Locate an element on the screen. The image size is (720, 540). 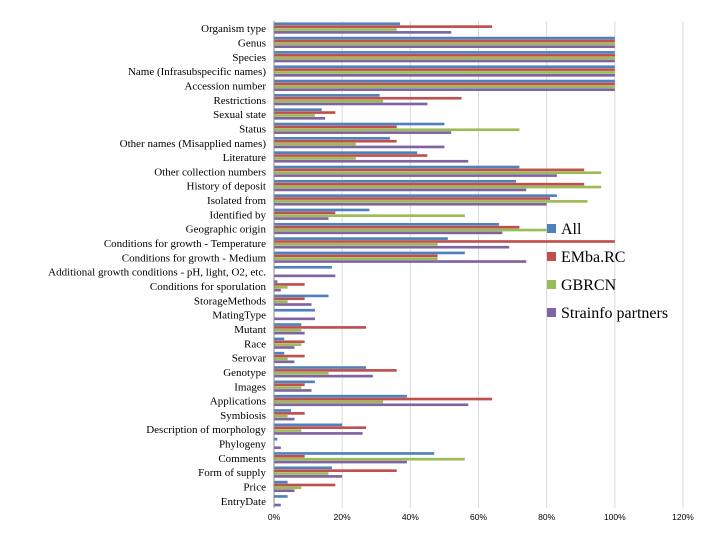
category-label: Status is located at coordinates (252, 129).